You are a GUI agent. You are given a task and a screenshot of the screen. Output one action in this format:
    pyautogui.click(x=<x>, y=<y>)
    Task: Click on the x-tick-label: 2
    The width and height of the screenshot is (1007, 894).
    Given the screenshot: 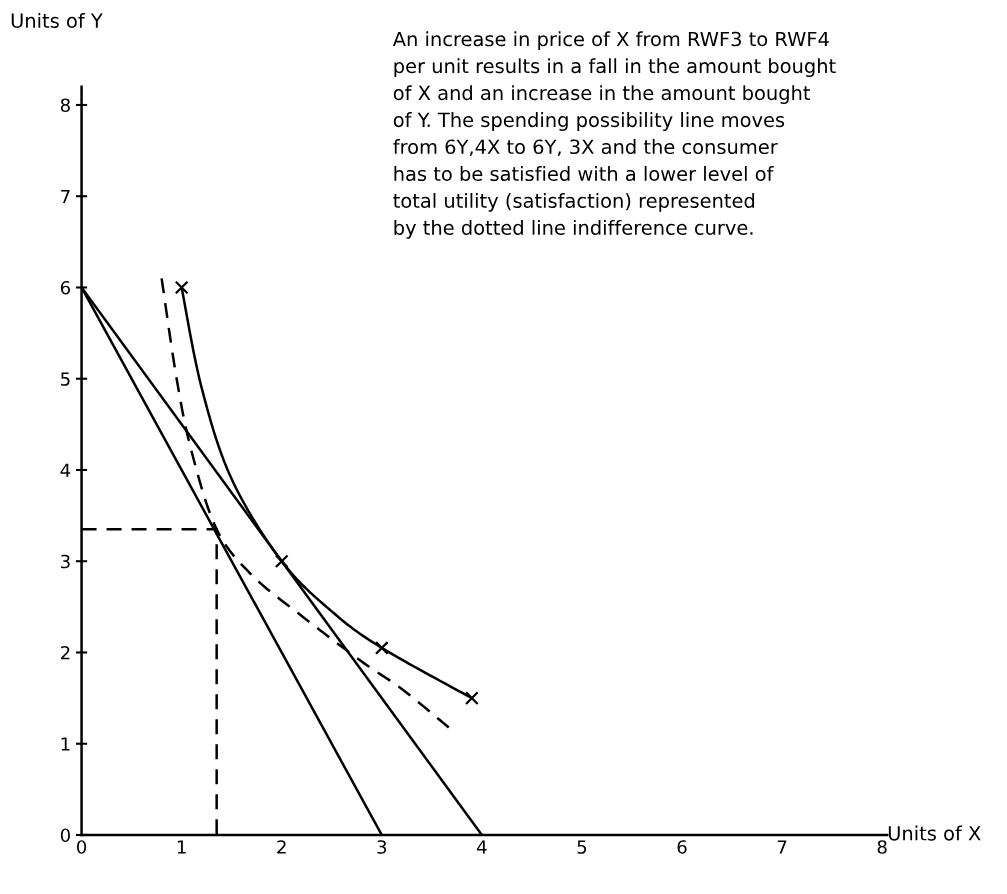 What is the action you would take?
    pyautogui.click(x=281, y=847)
    